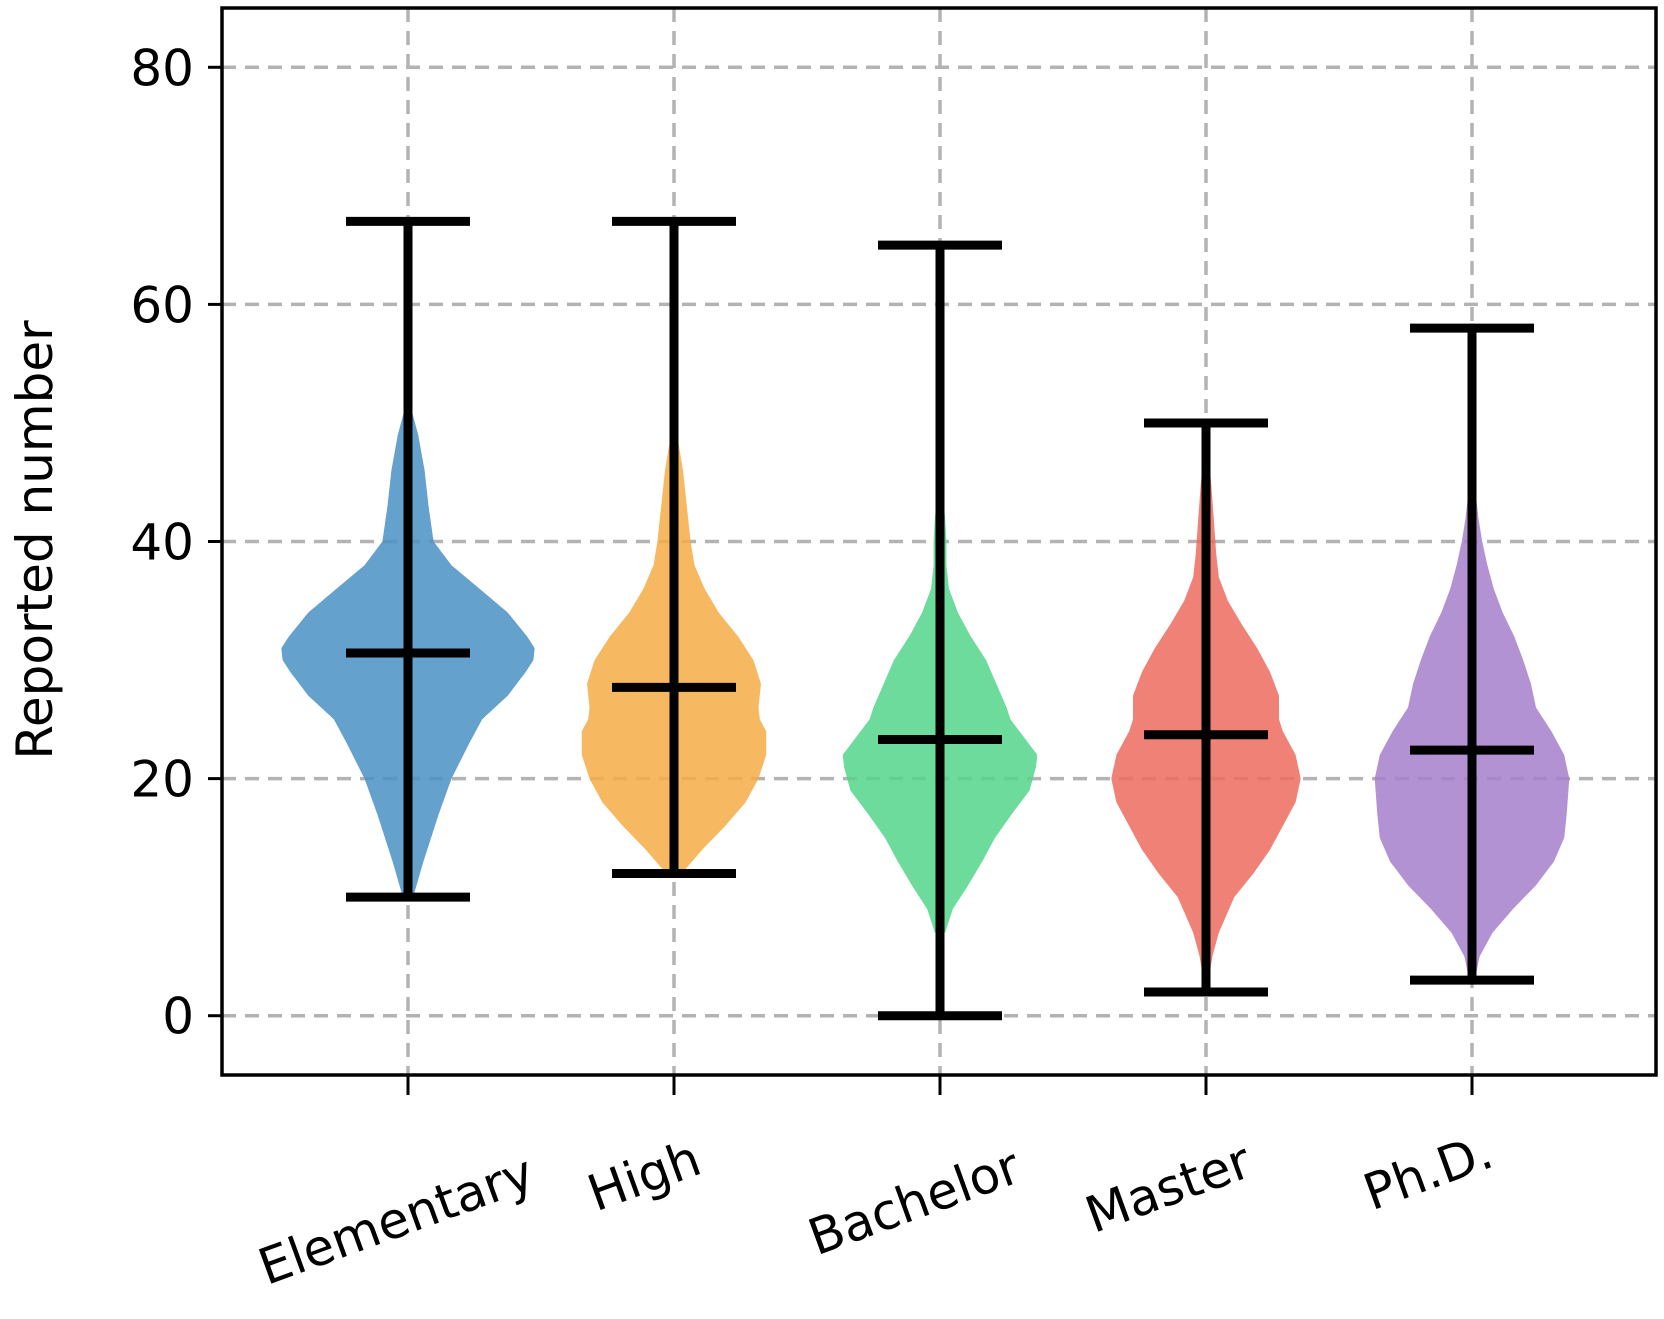  I want to click on x-tick-label: Elementary, so click(396, 1220).